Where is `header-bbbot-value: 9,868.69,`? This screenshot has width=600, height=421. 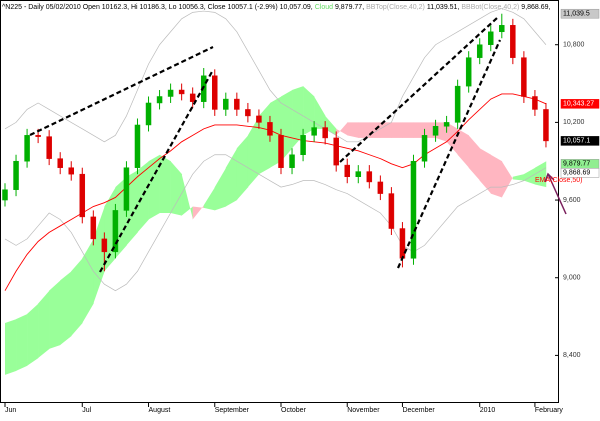 header-bbbot-value: 9,868.69, is located at coordinates (535, 7).